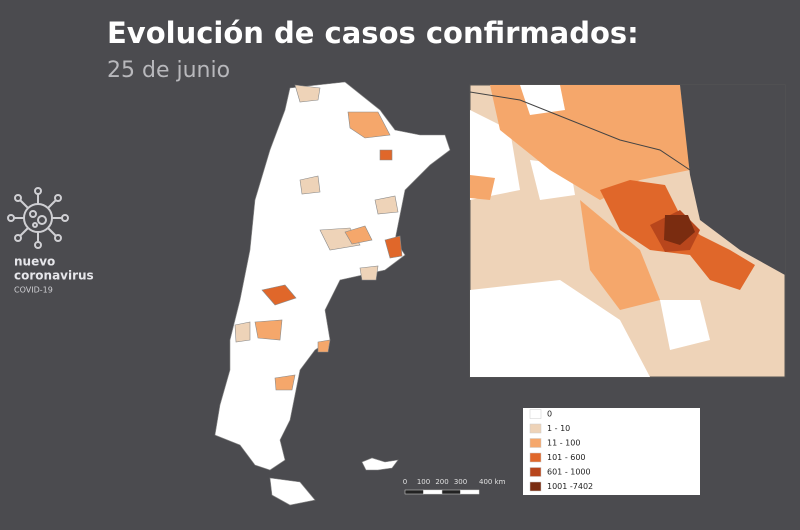 This screenshot has width=800, height=530. I want to click on legend-label: 1001 -7402, so click(570, 486).